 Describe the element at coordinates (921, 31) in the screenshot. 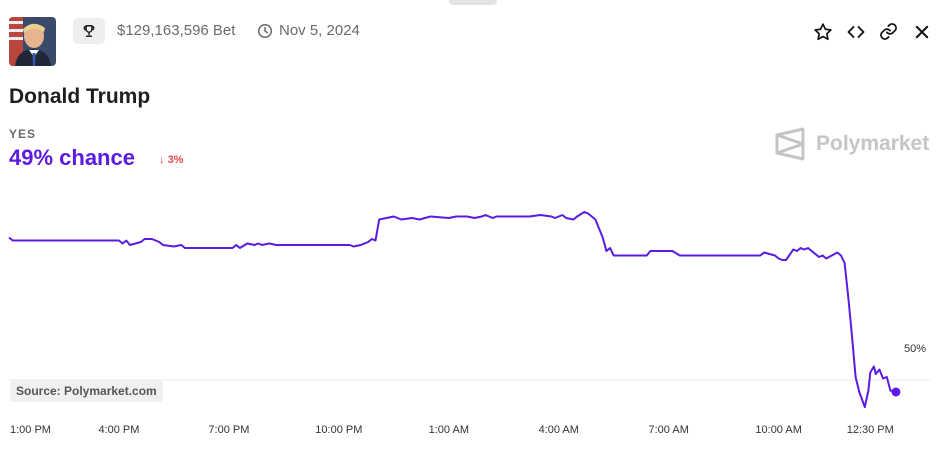

I see `close-icon` at that location.